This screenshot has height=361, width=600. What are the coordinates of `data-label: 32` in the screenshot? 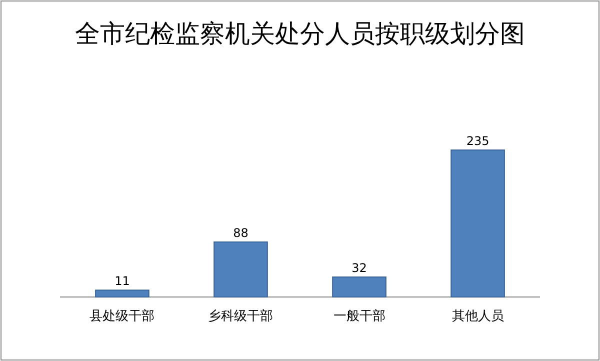 It's located at (359, 267).